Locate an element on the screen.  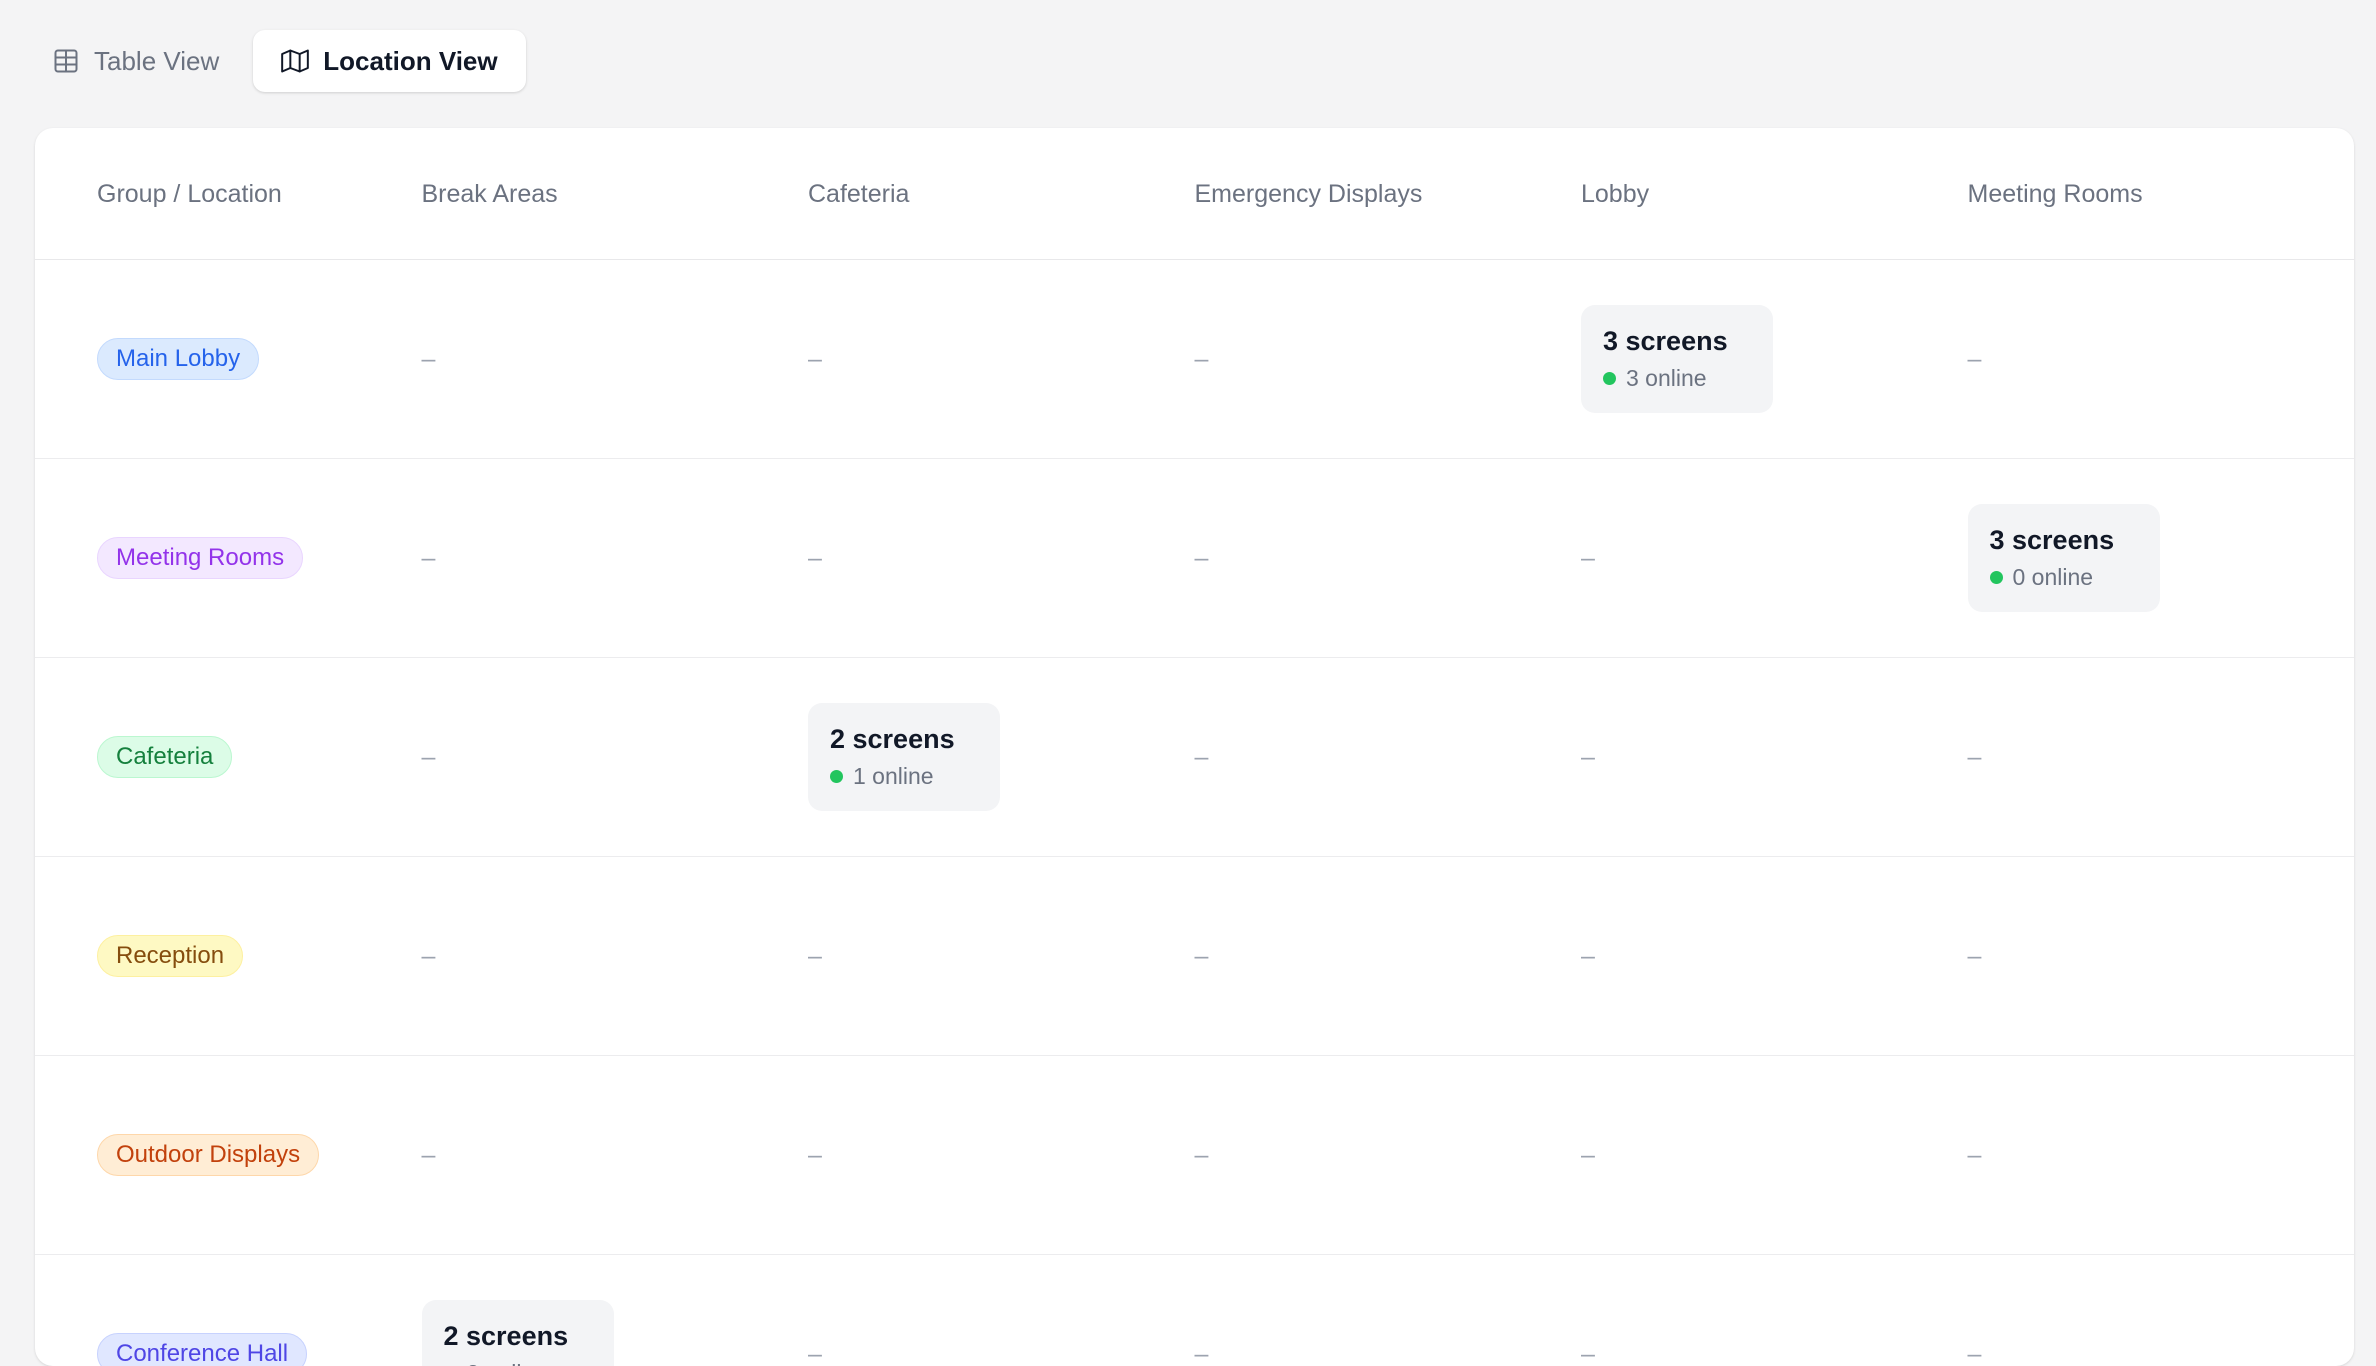
screens-cell: 3 screens 0 online is located at coordinates (2160, 558).